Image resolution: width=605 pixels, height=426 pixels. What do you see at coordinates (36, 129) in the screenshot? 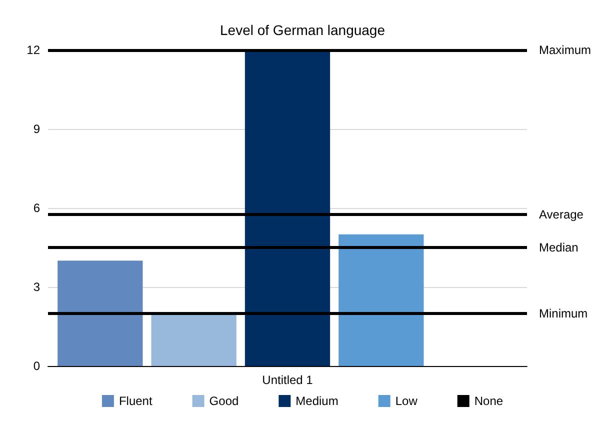
I see `y-tick-label: 9` at bounding box center [36, 129].